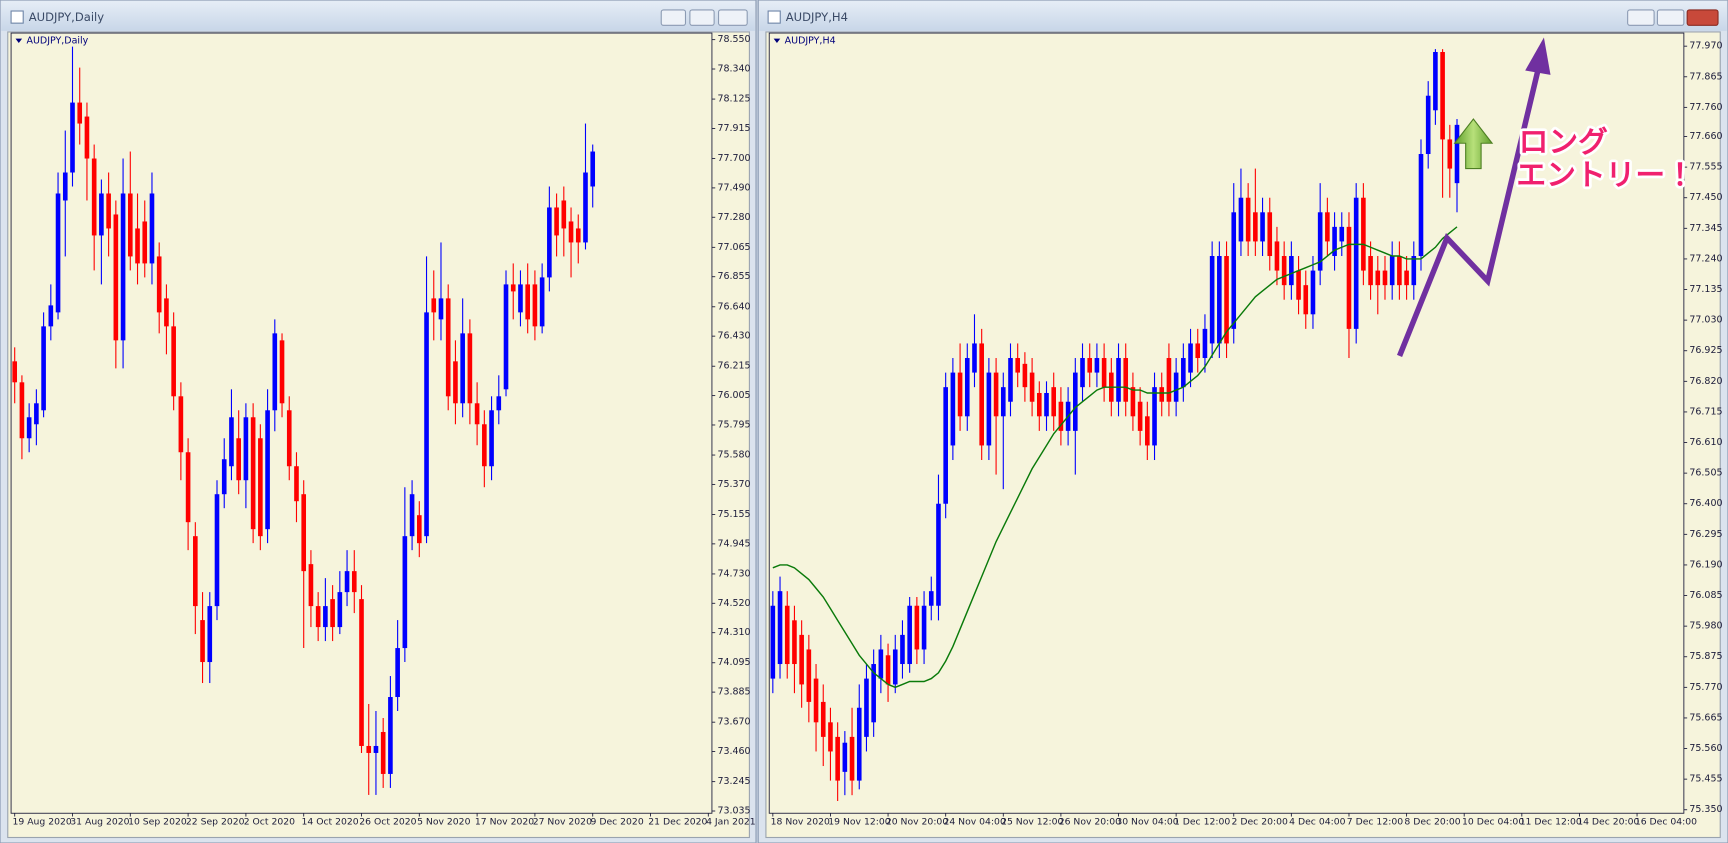  What do you see at coordinates (1705, 656) in the screenshot?
I see `y-tick-label: 75.875` at bounding box center [1705, 656].